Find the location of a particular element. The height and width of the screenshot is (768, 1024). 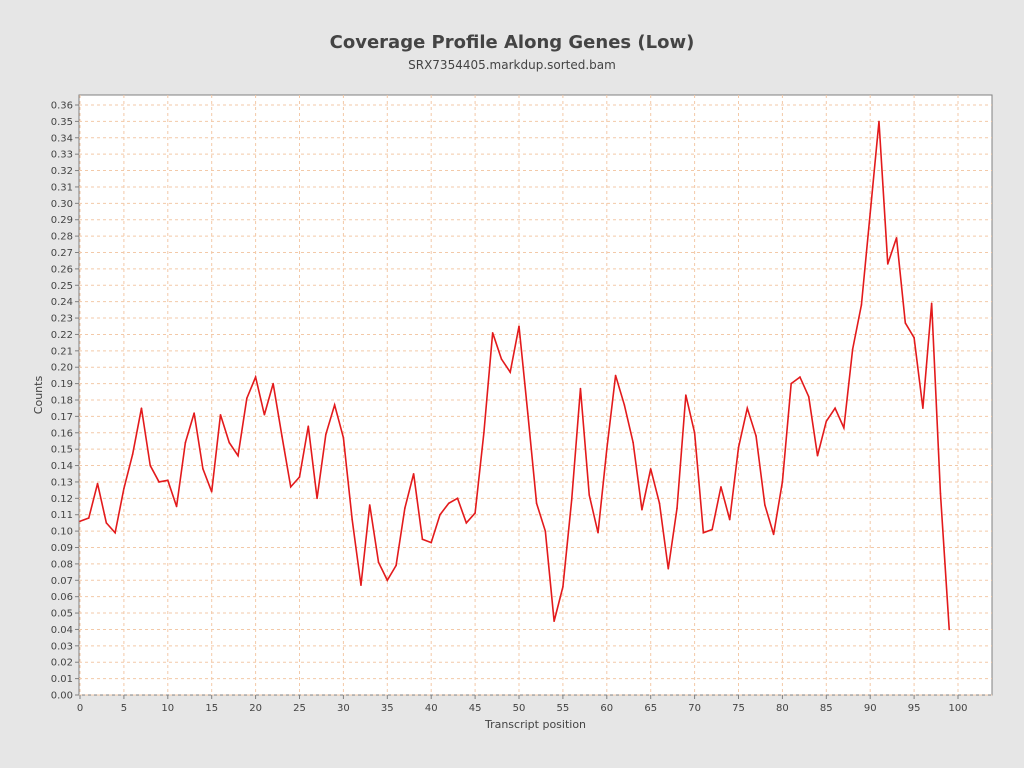

chart-title: Coverage Profile Along Genes (Low) is located at coordinates (512, 42).